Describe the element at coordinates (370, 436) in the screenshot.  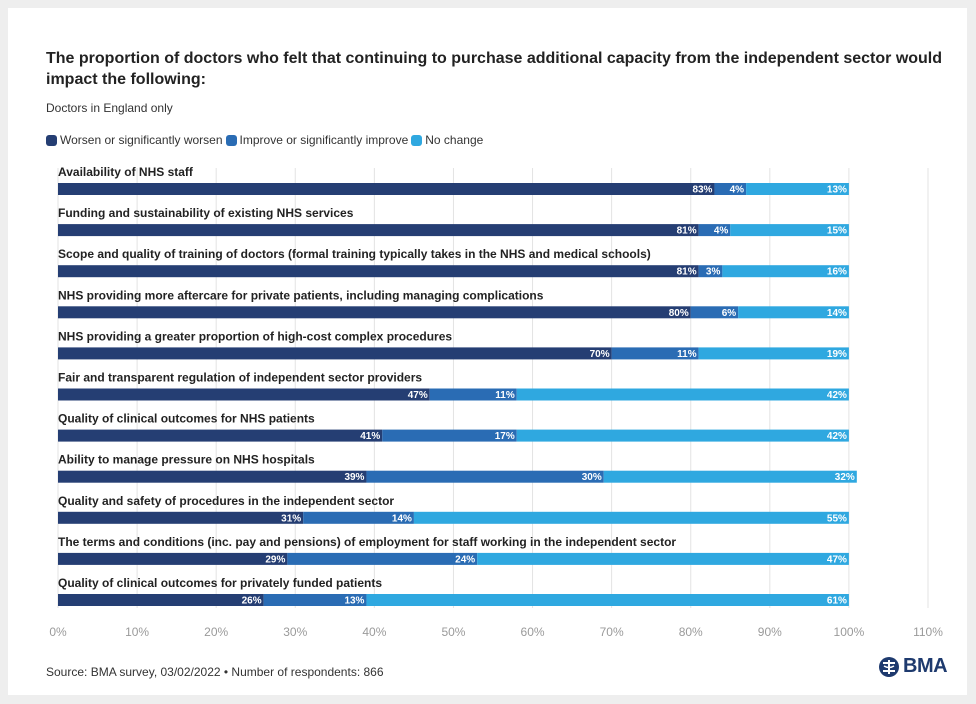
I see `data-label: 41%` at that location.